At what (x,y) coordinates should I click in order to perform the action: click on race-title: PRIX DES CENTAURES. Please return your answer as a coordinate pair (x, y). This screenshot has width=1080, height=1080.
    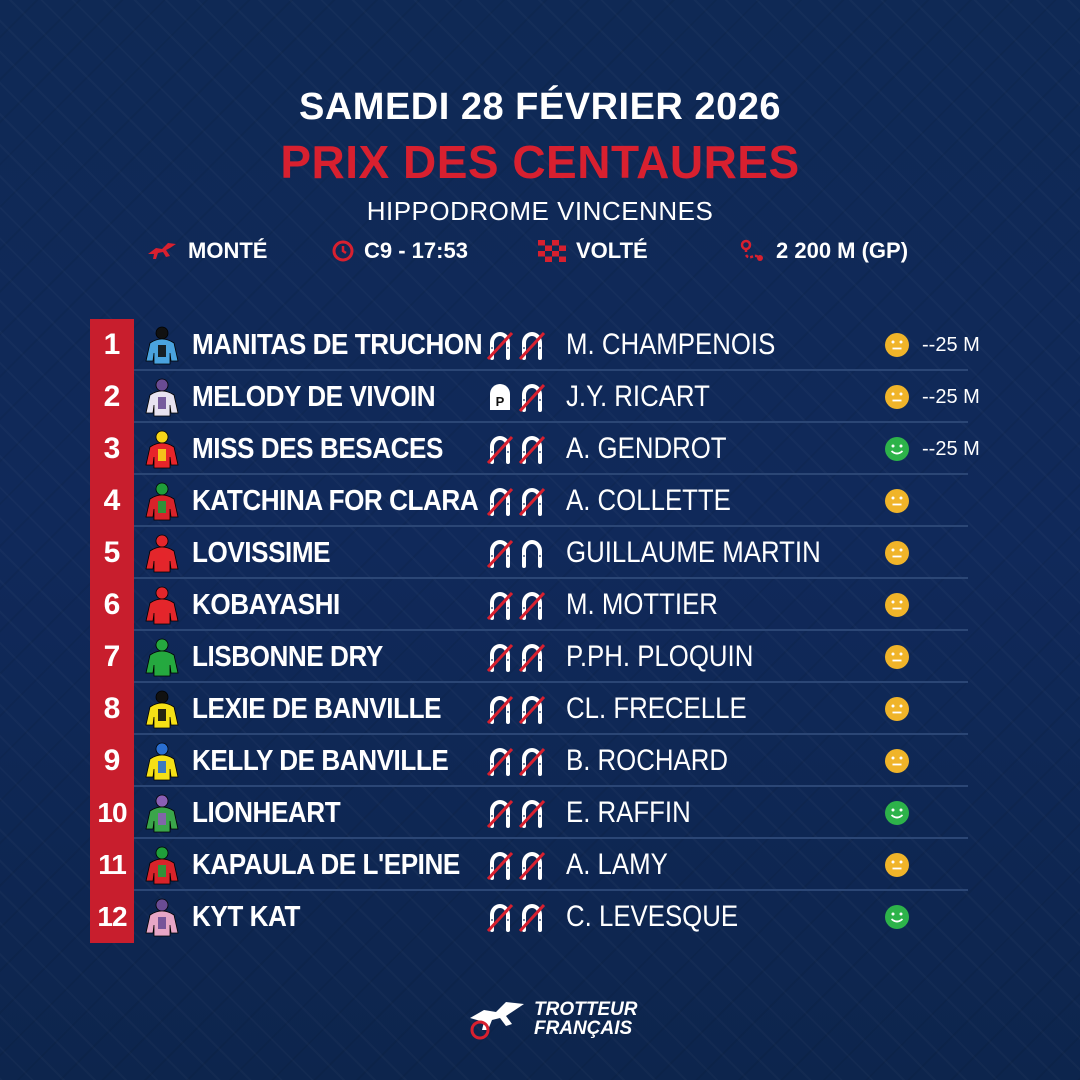
    Looking at the image, I should click on (540, 162).